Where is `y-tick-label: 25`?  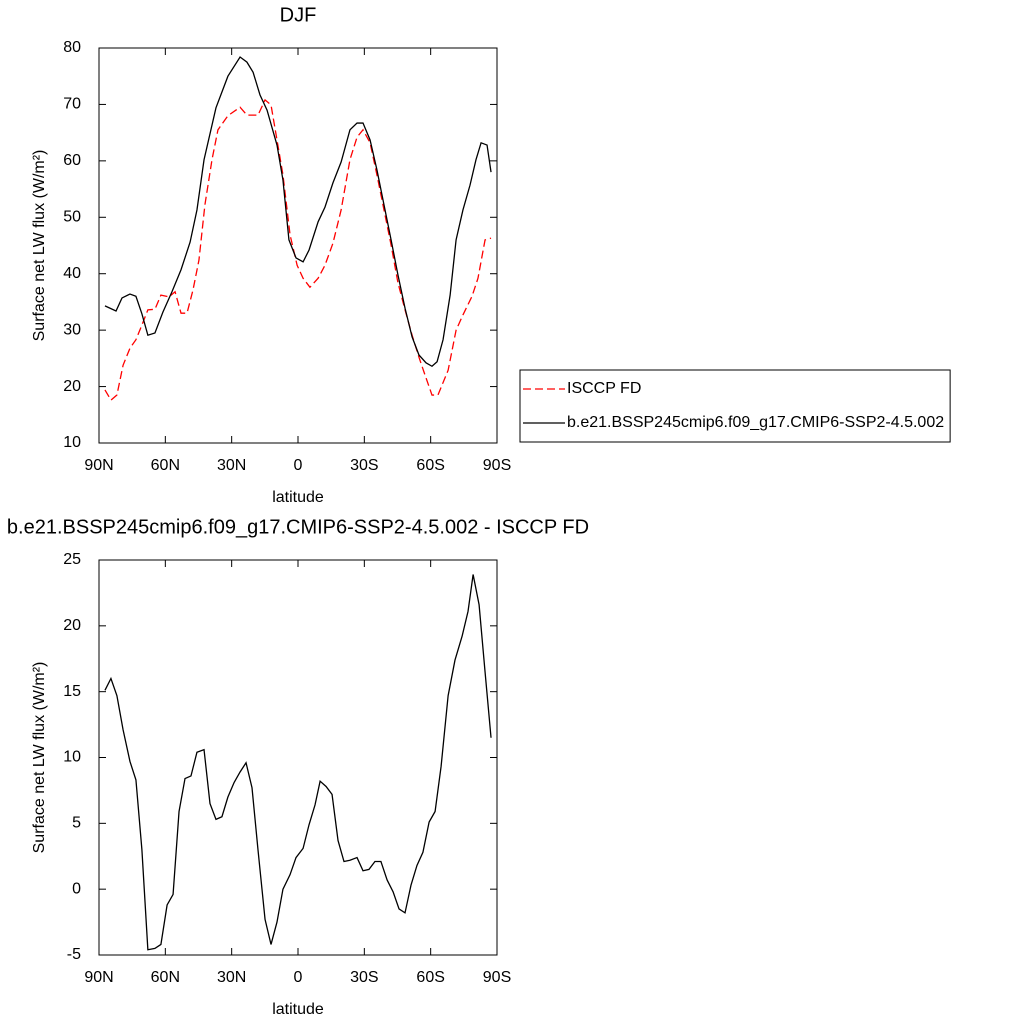
y-tick-label: 25 is located at coordinates (72, 559).